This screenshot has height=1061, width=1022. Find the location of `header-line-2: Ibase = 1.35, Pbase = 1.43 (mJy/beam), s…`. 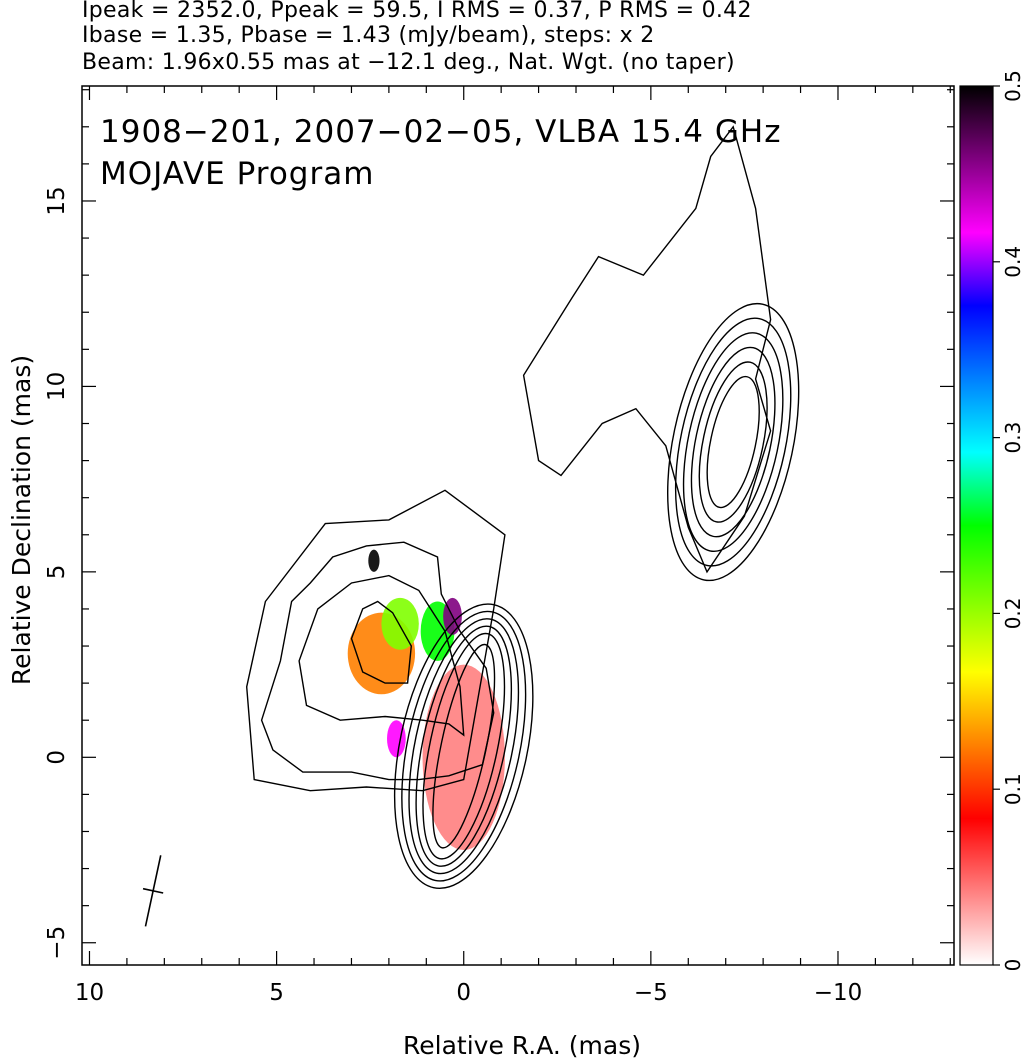

header-line-2: Ibase = 1.35, Pbase = 1.43 (mJy/beam), s… is located at coordinates (368, 35).